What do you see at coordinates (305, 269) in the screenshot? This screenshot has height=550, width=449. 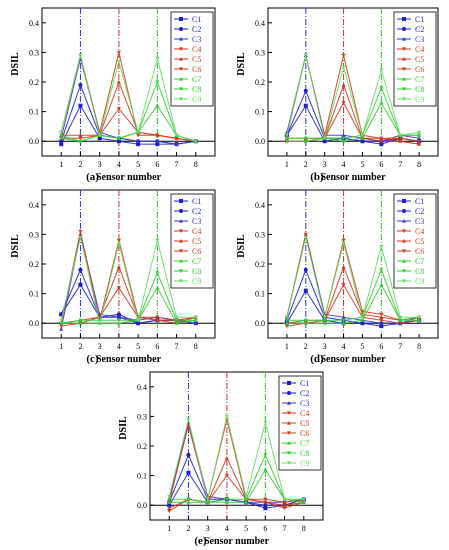 I see `data-point-C2` at bounding box center [305, 269].